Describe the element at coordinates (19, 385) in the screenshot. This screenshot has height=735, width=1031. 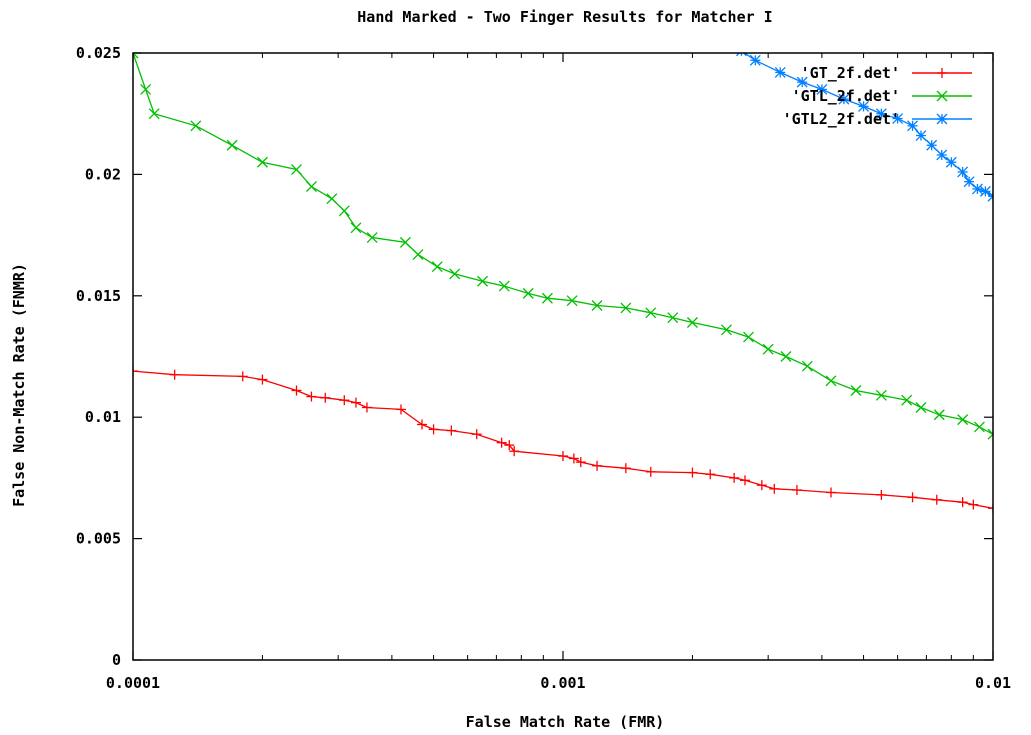
I see `y-axis-label: False Non-Match Rate (FNMR)` at that location.